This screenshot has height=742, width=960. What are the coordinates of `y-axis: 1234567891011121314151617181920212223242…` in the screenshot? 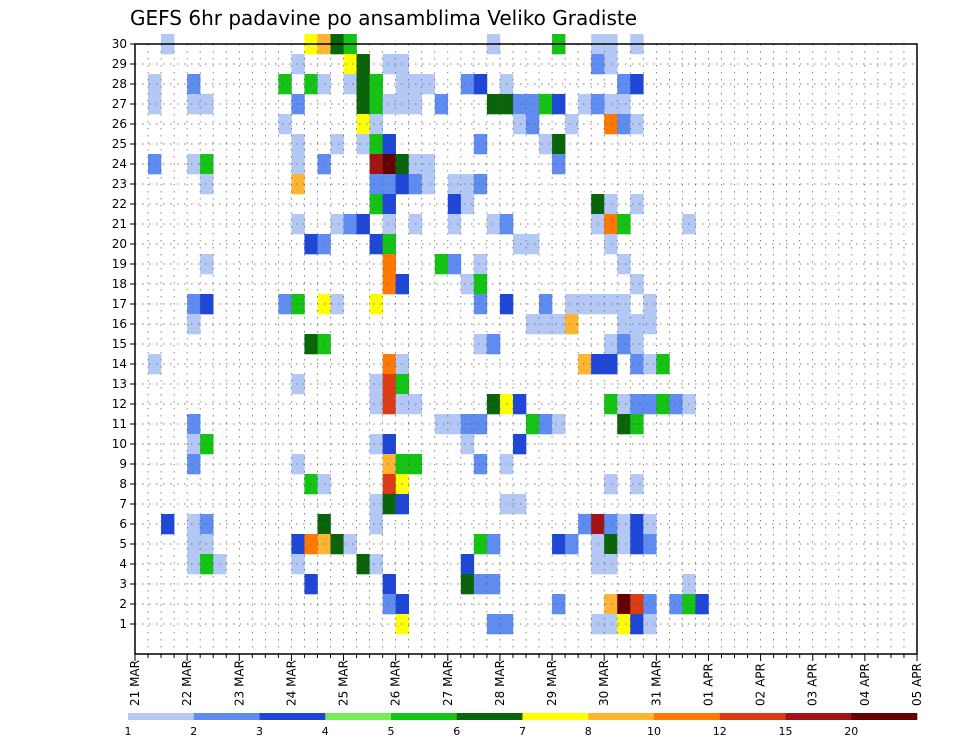 It's located at (123, 334).